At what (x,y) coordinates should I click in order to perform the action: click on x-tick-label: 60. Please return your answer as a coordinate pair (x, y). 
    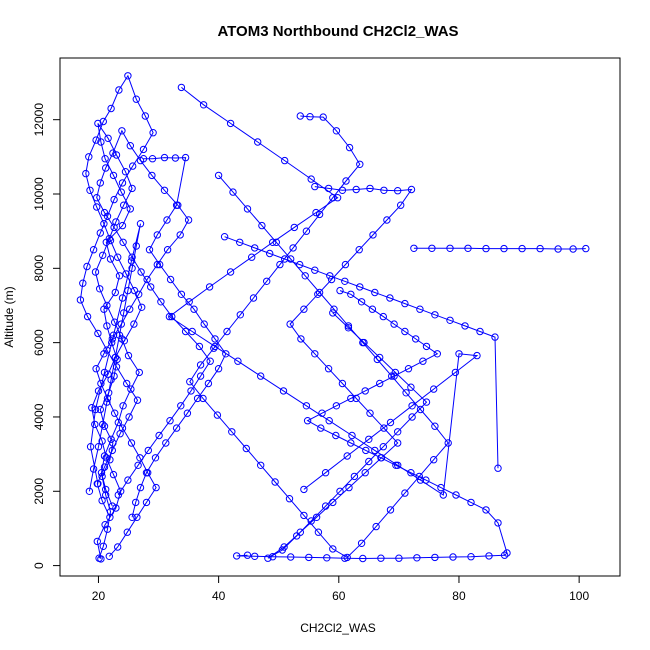
    Looking at the image, I should click on (339, 596).